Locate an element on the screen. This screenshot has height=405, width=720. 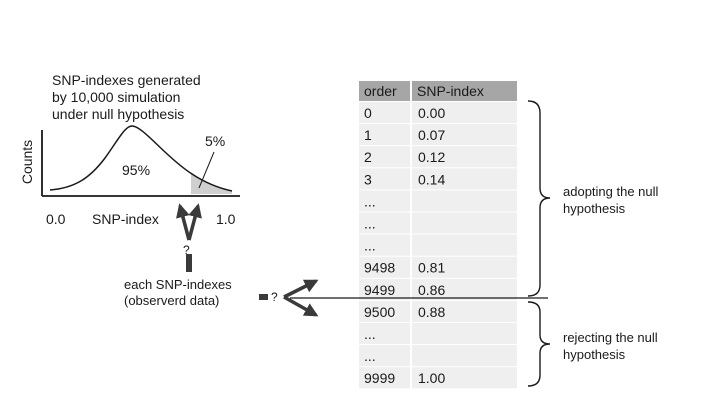
simulation-caption-line-1: SNP-indexes generated is located at coordinates (126, 80).